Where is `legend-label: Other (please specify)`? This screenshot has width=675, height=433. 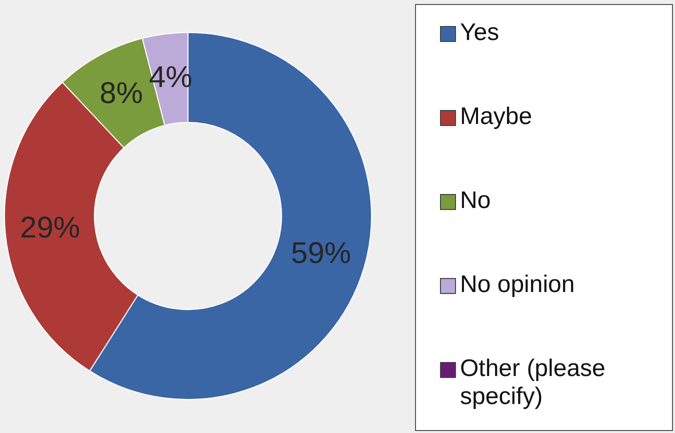 legend-label: Other (please specify) is located at coordinates (533, 383).